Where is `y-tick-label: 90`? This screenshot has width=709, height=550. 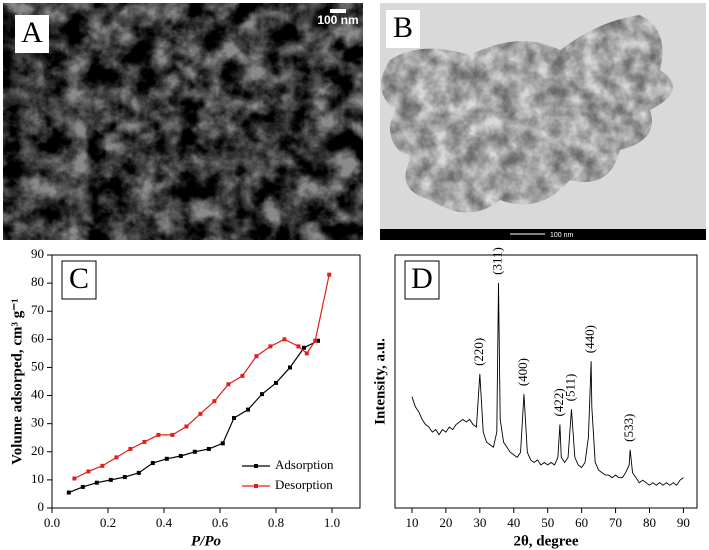
y-tick-label: 90 is located at coordinates (37, 253).